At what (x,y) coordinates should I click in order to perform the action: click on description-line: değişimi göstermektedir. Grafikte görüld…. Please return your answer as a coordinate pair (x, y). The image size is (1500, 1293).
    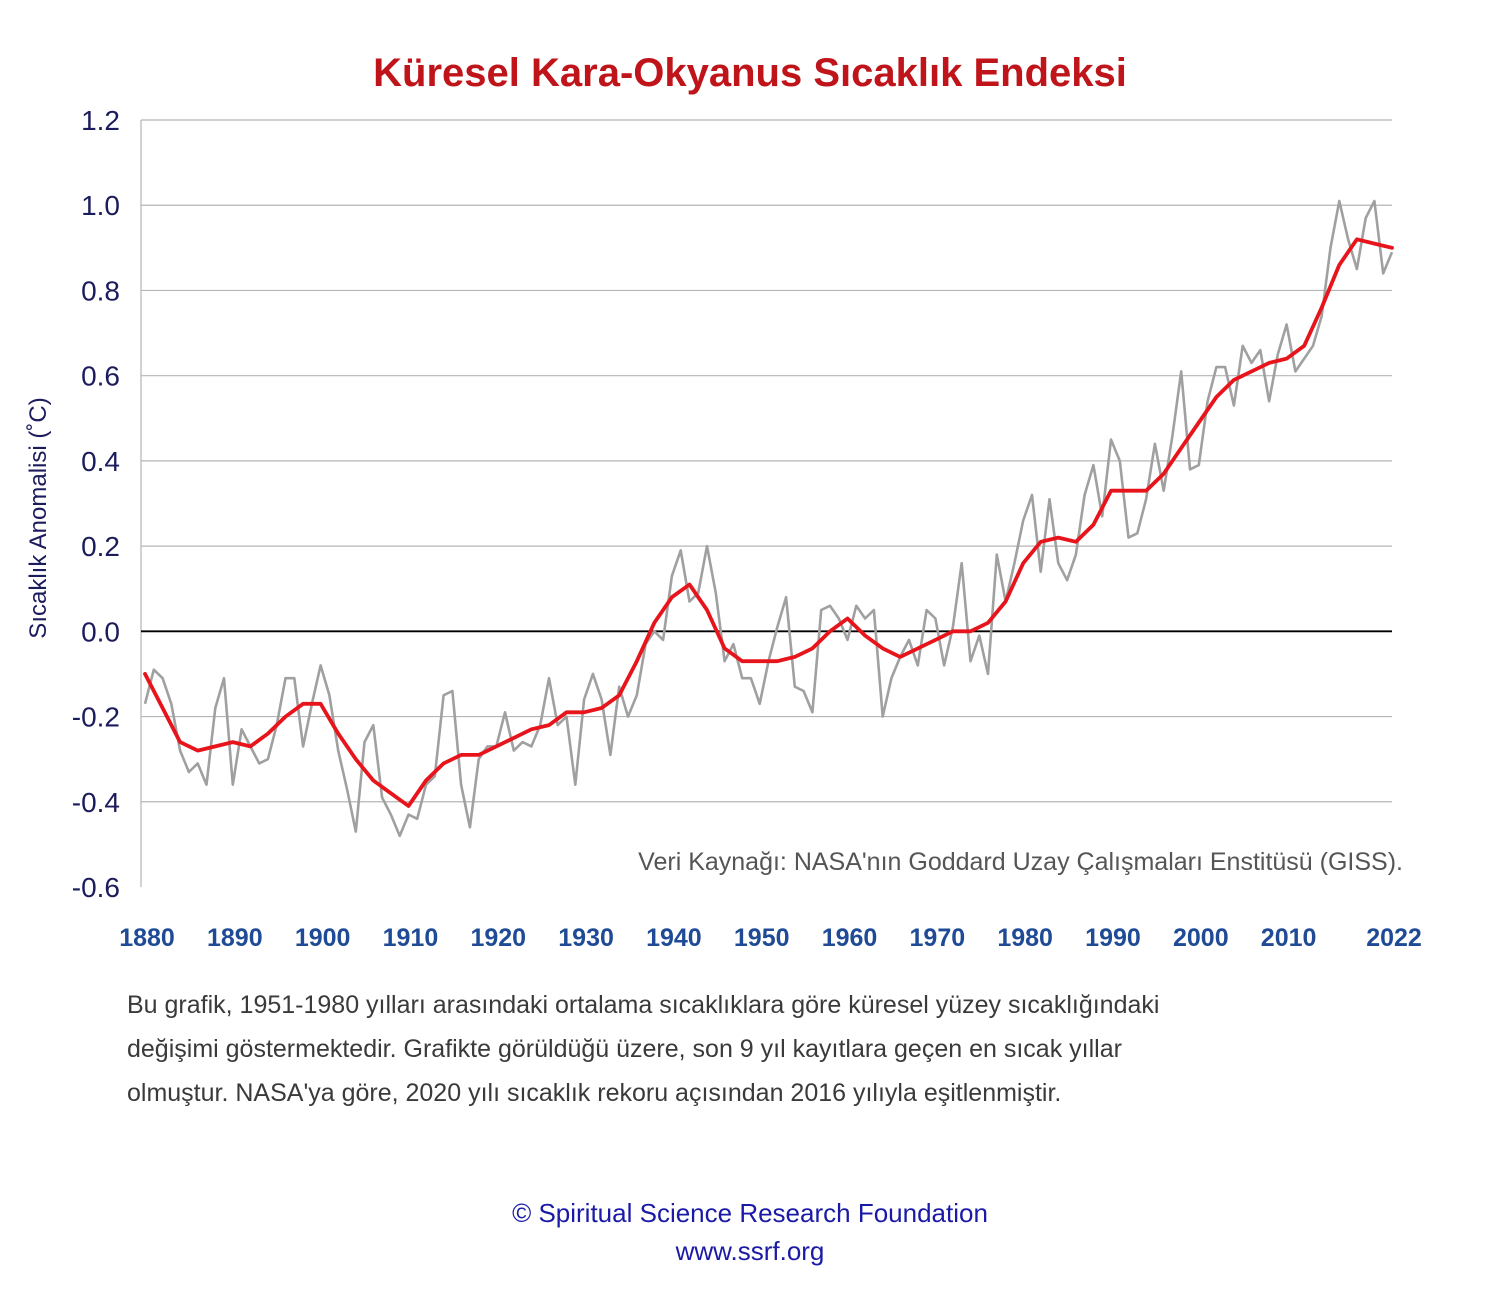
    Looking at the image, I should click on (624, 1049).